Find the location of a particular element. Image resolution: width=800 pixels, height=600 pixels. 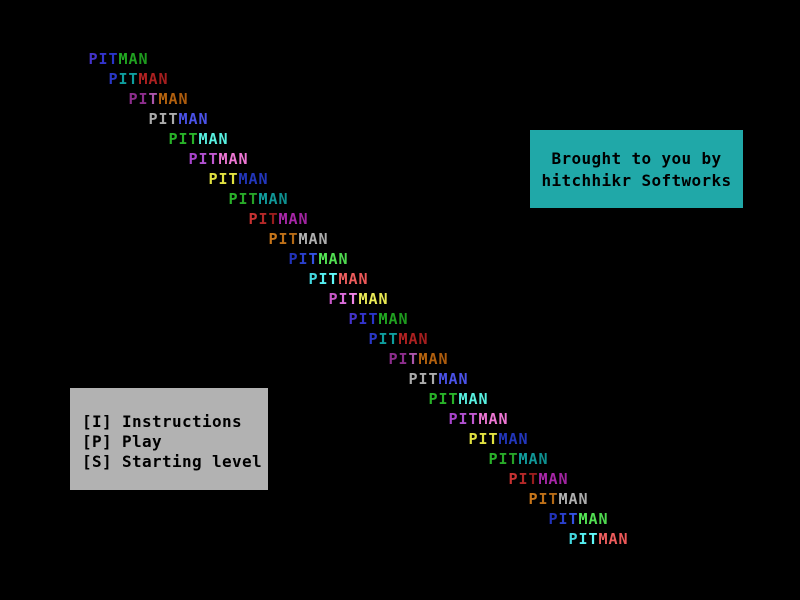

pitman-cascade-row-13: PITMAN is located at coordinates (358, 300).